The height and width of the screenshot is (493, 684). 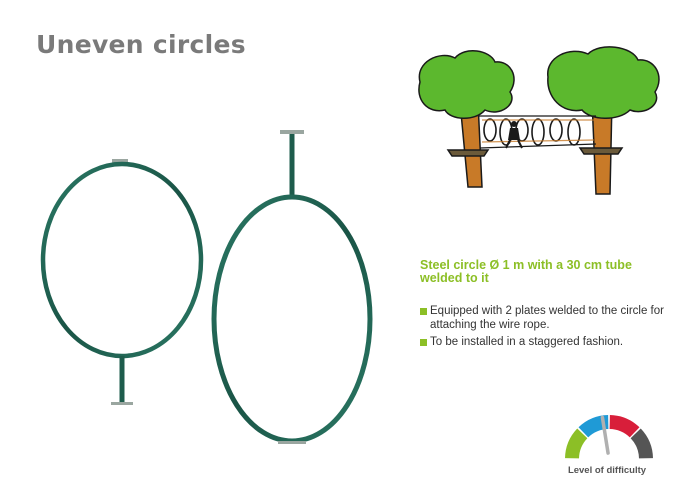 What do you see at coordinates (122, 282) in the screenshot?
I see `left-ring` at bounding box center [122, 282].